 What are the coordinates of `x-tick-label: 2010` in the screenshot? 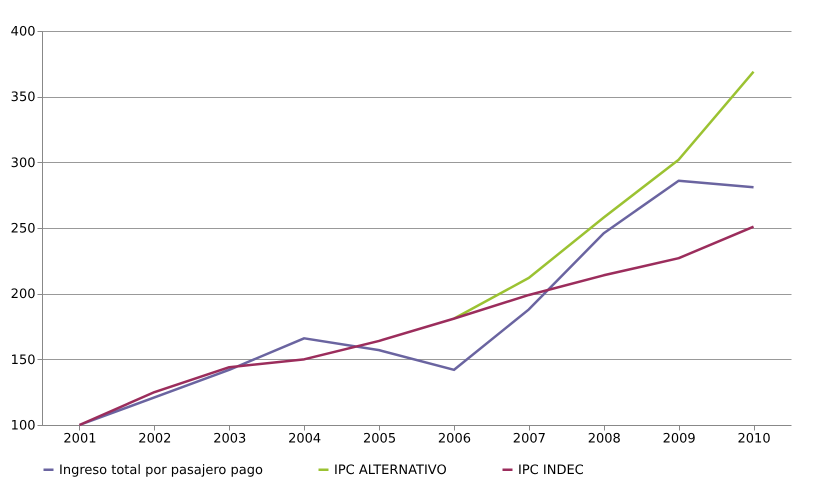 It's located at (754, 439).